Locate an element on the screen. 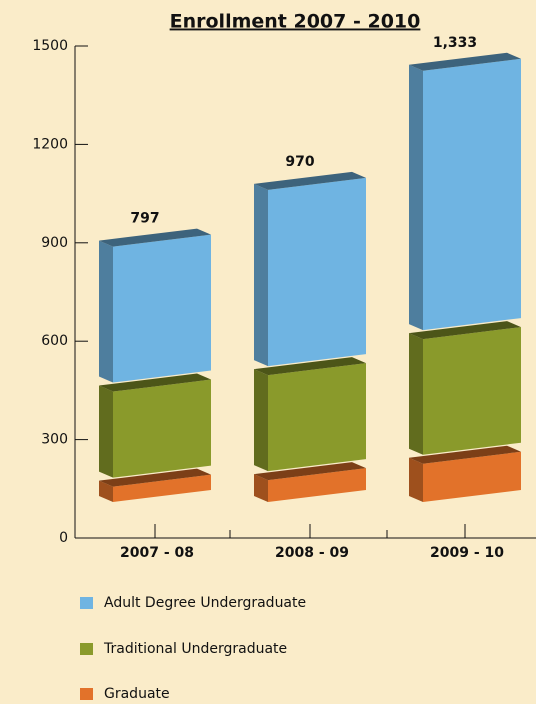  y-tick-label: 900 is located at coordinates (54, 243).